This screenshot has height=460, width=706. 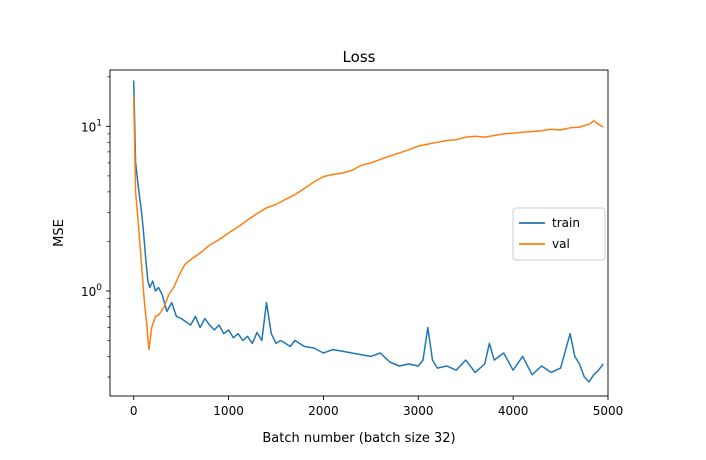 I want to click on legend: train val, so click(x=559, y=234).